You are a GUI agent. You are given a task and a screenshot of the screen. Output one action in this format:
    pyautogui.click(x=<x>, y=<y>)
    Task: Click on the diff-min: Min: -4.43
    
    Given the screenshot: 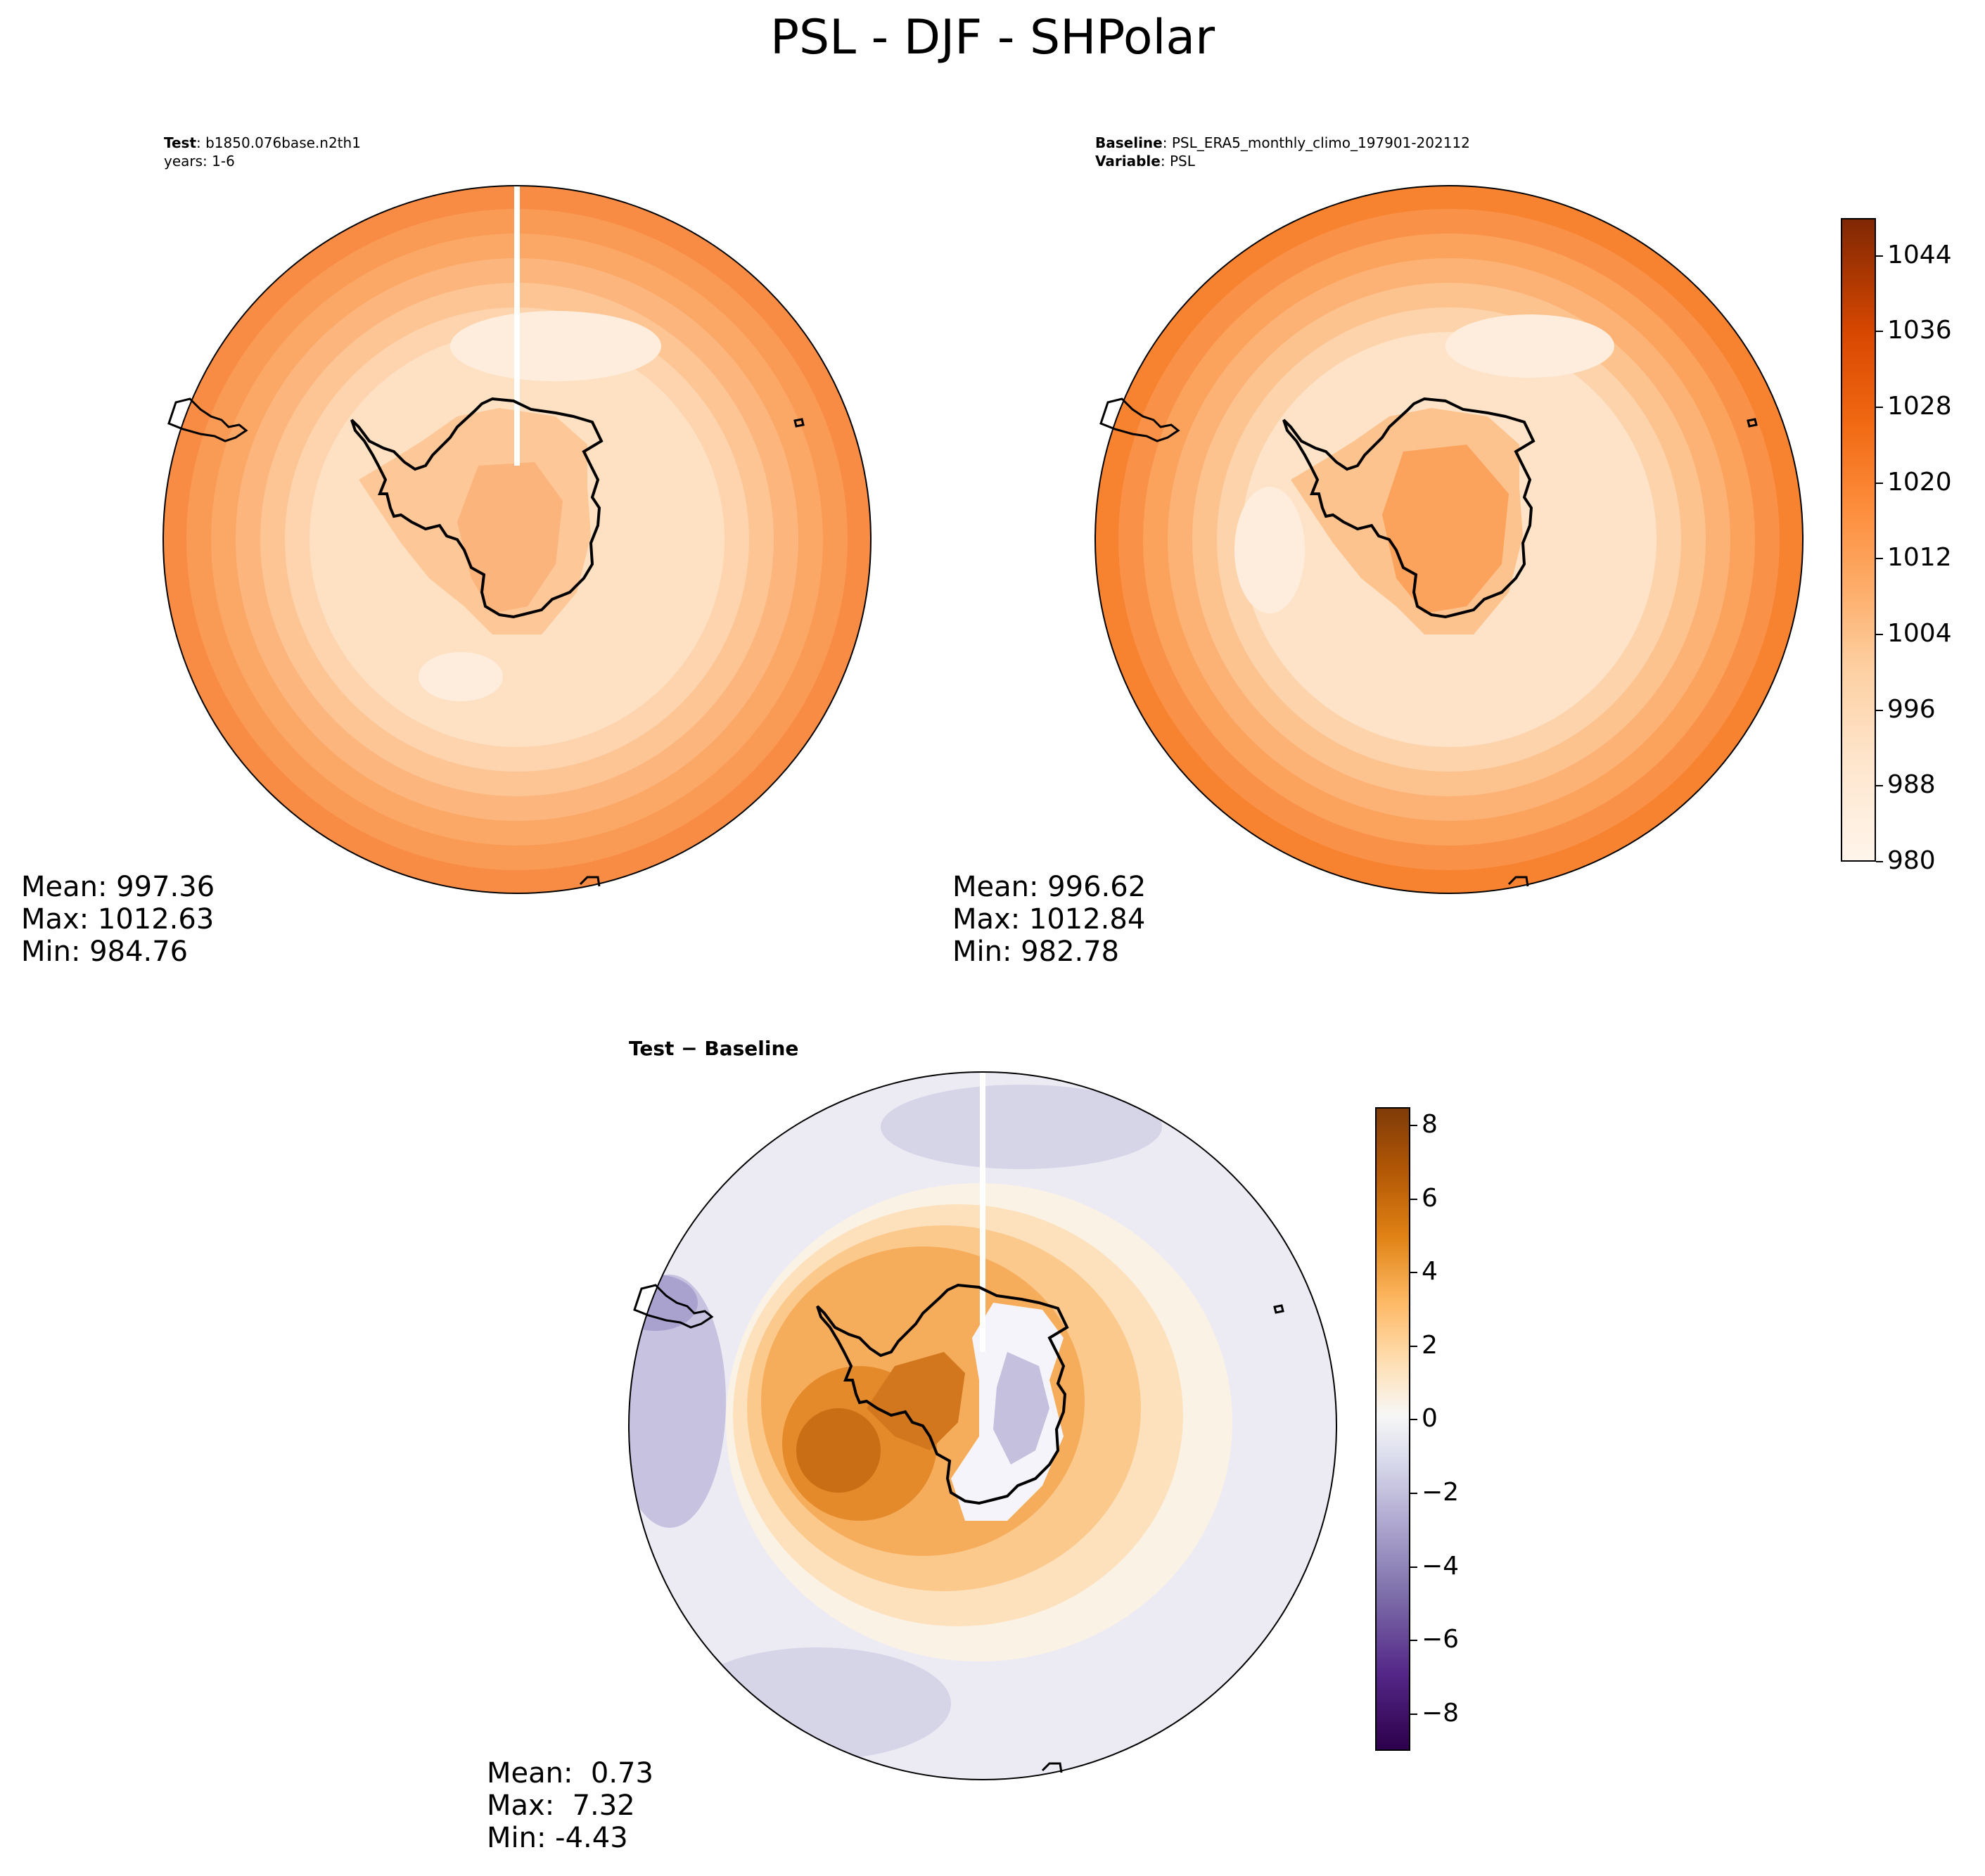 What is the action you would take?
    pyautogui.click(x=557, y=1838)
    